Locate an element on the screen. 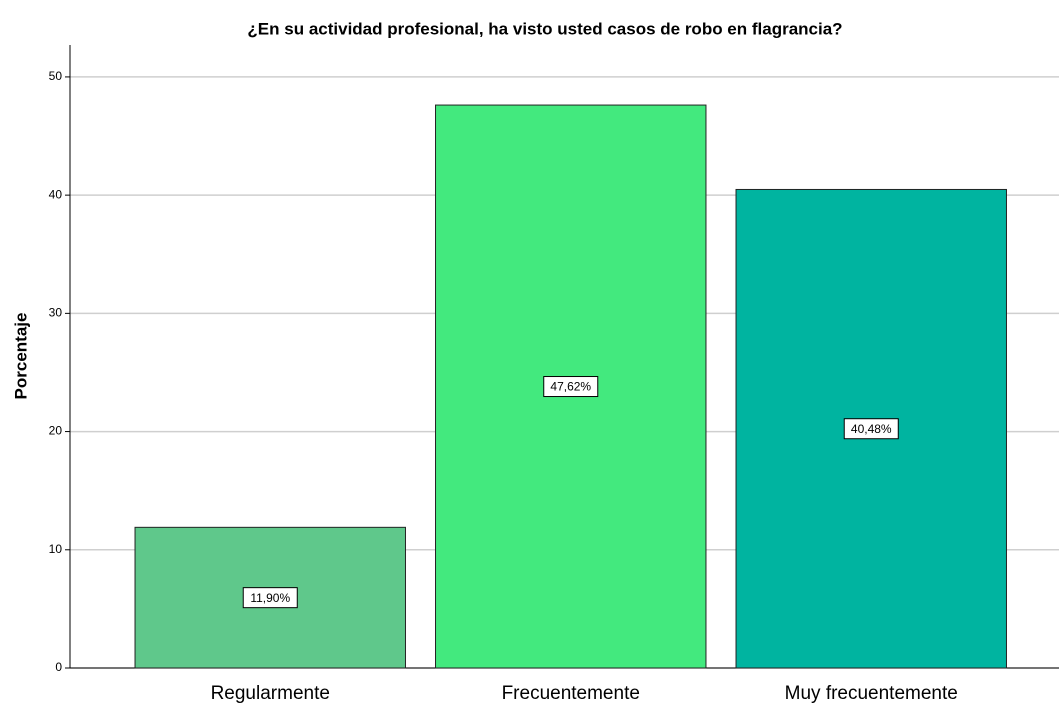 The height and width of the screenshot is (704, 1059). y-axis-label: Porcentaje is located at coordinates (20, 356).